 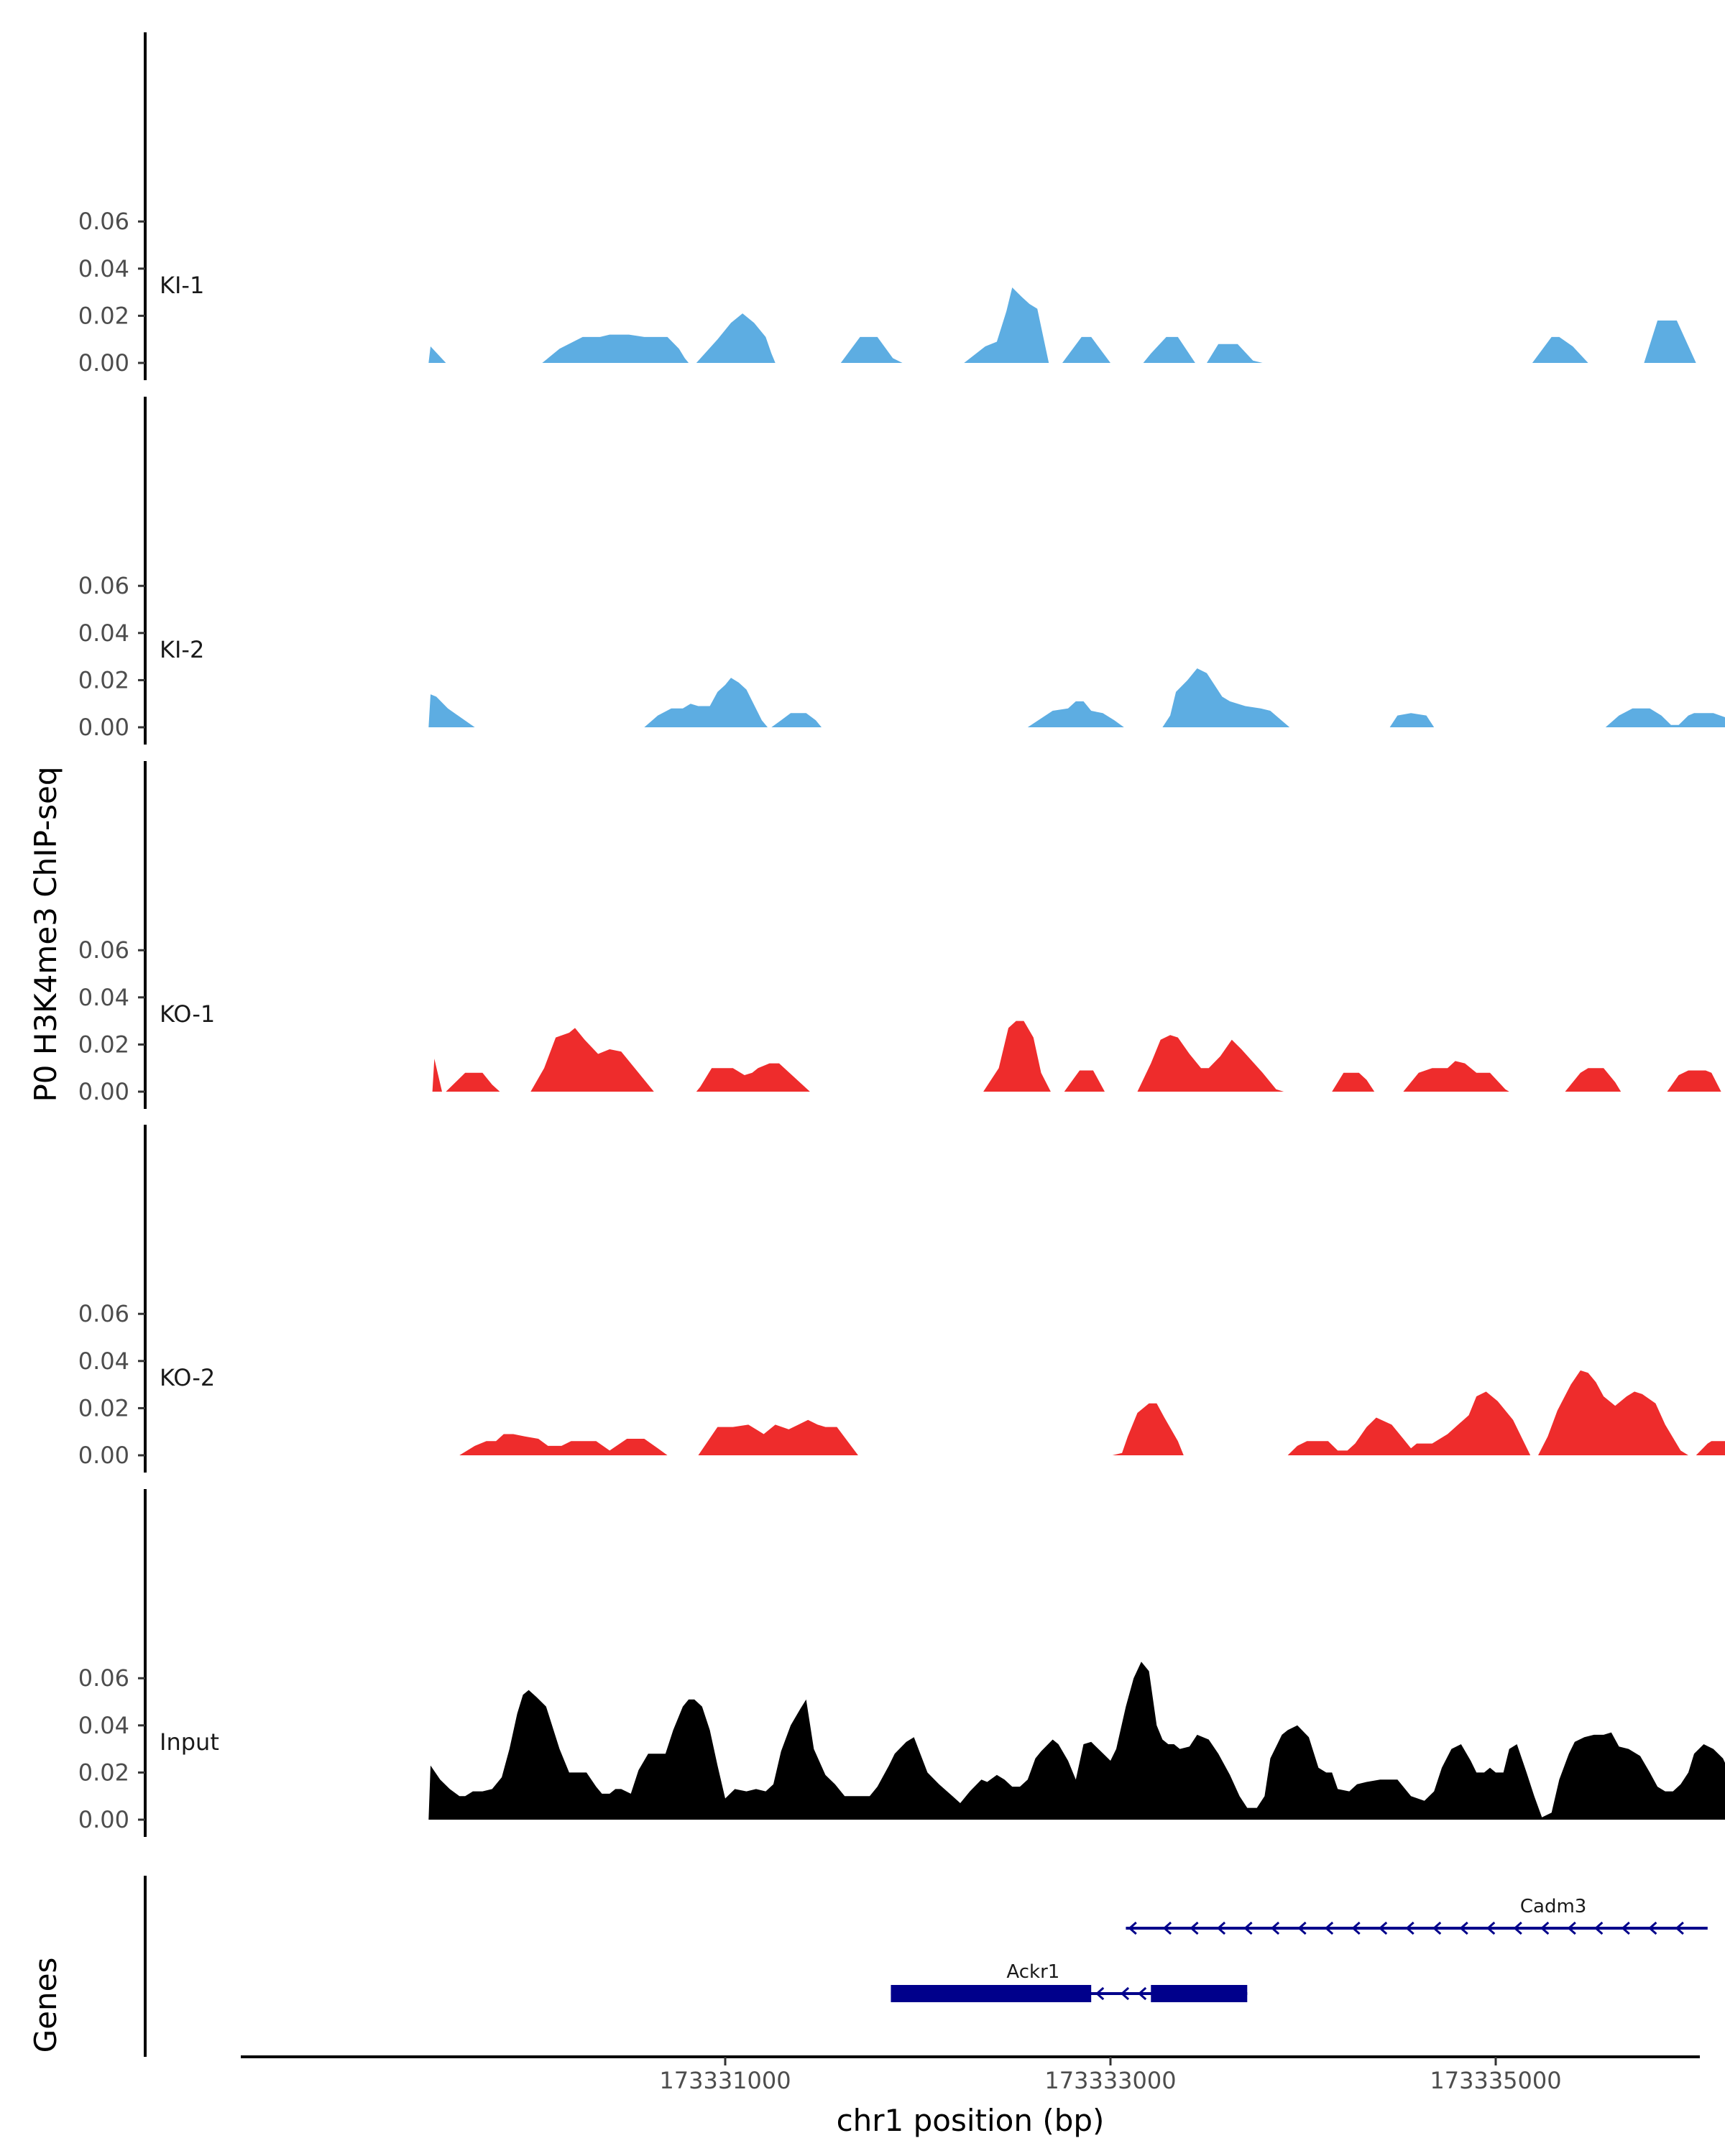 What do you see at coordinates (1032, 1972) in the screenshot?
I see `gene-label: Ackr1` at bounding box center [1032, 1972].